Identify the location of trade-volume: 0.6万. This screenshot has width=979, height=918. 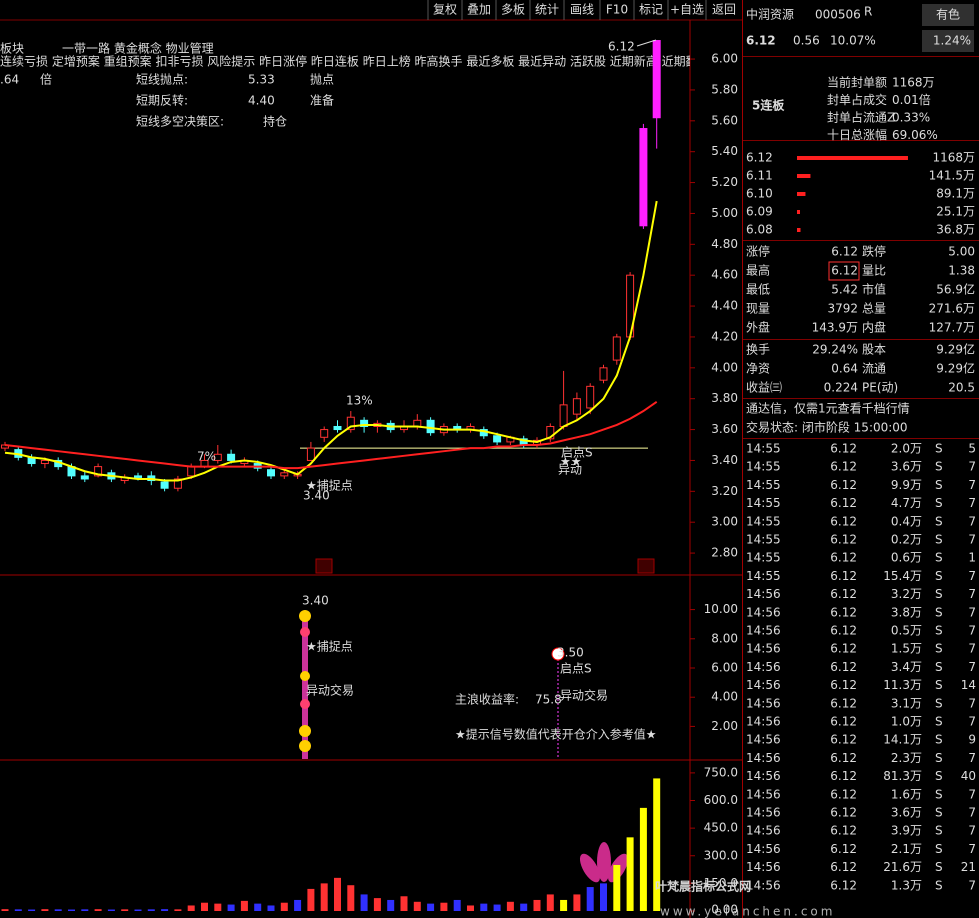
(906, 558).